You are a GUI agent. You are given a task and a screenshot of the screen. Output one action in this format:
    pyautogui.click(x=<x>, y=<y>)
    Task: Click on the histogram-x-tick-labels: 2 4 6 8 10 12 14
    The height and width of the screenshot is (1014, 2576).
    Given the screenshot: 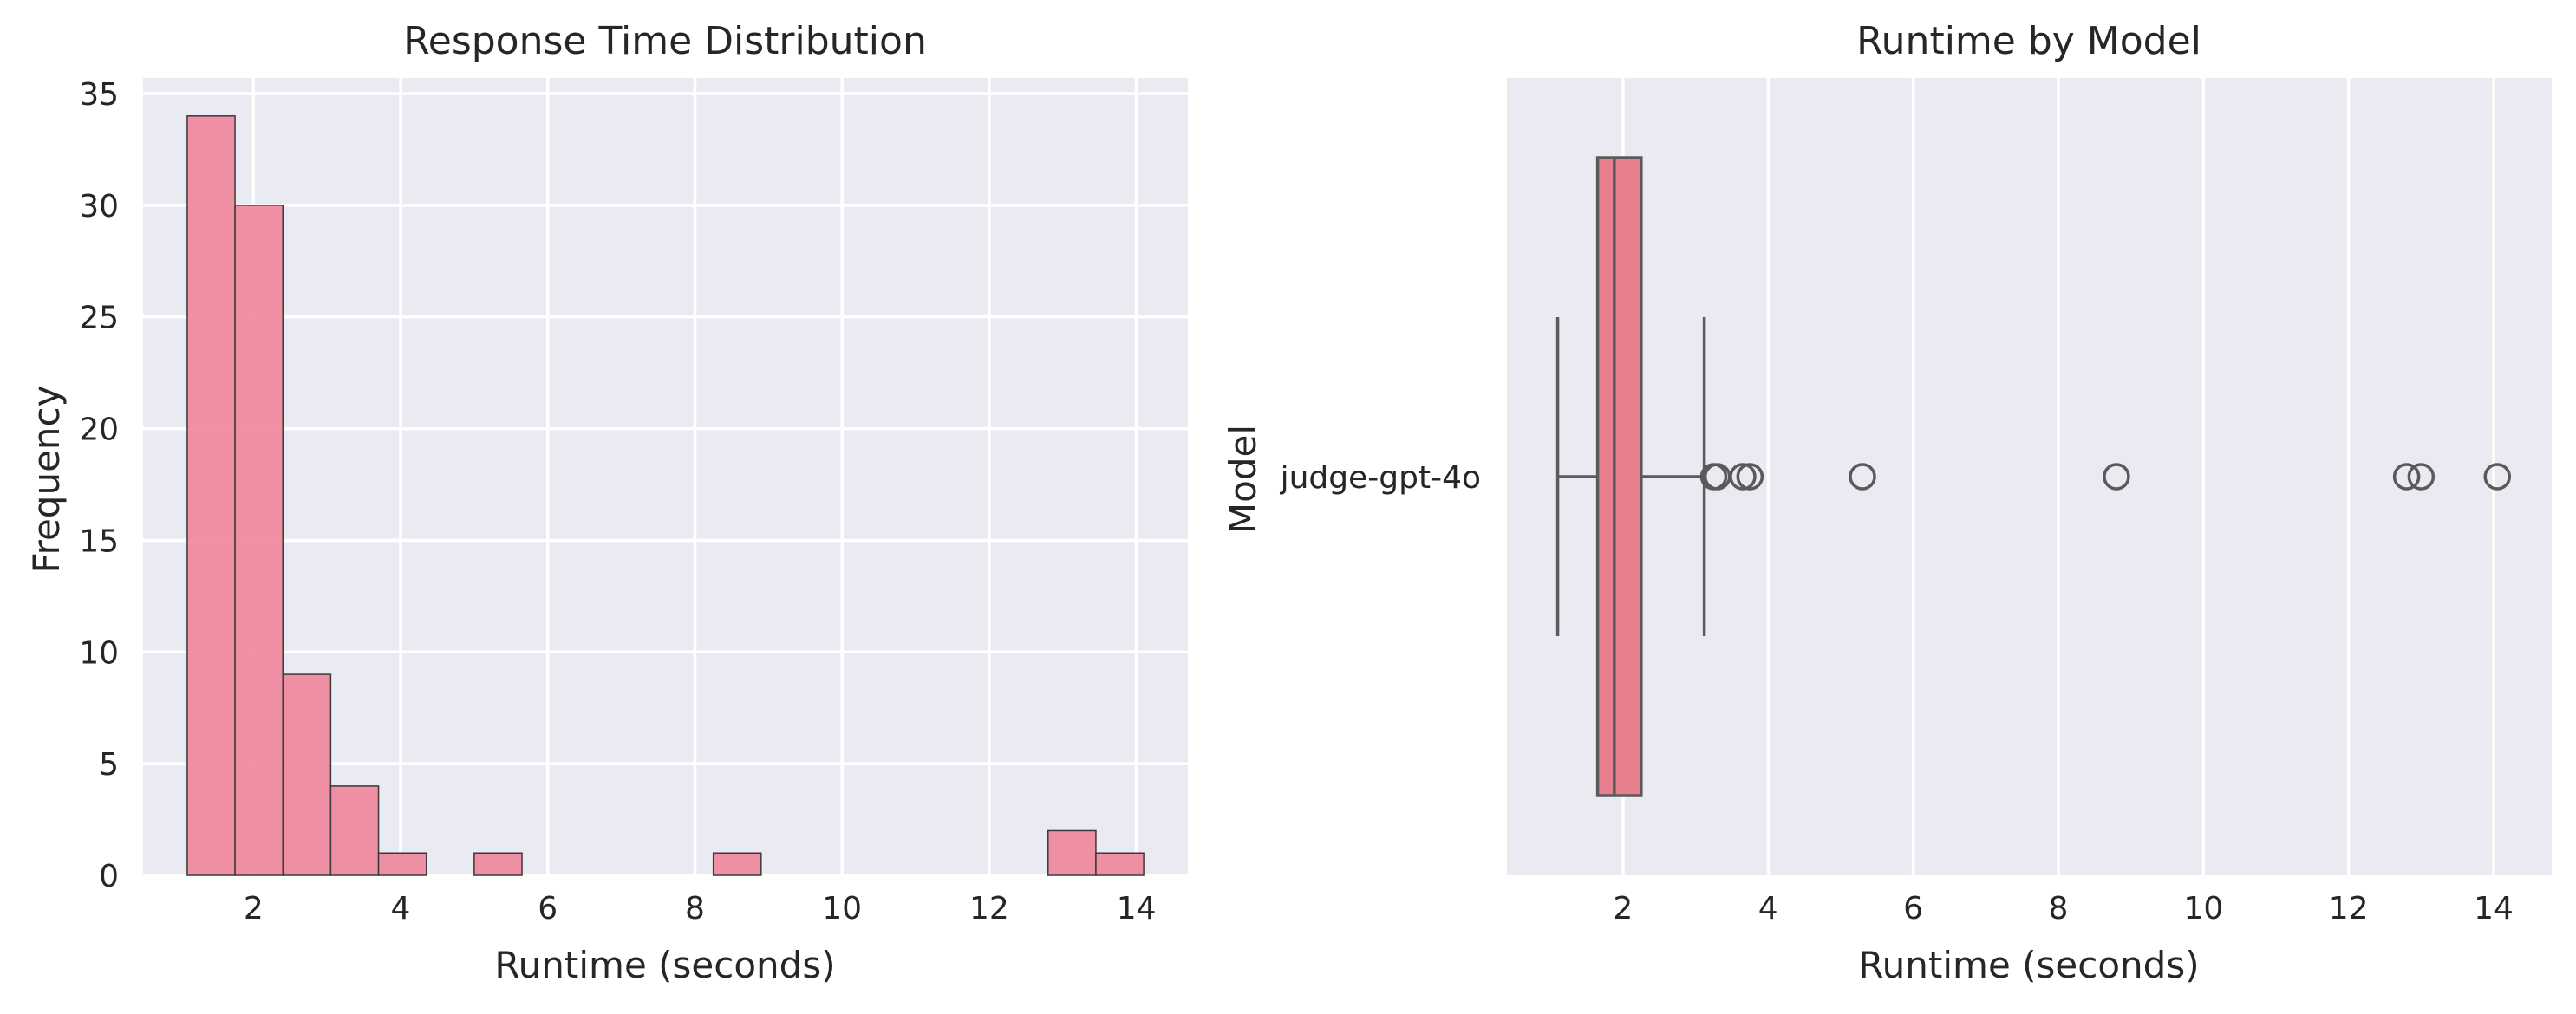 What is the action you would take?
    pyautogui.click(x=701, y=908)
    